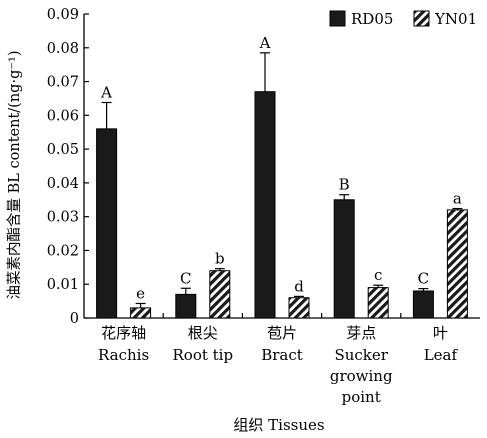 This screenshot has width=487, height=438. What do you see at coordinates (361, 376) in the screenshot?
I see `category-label-en: growing` at bounding box center [361, 376].